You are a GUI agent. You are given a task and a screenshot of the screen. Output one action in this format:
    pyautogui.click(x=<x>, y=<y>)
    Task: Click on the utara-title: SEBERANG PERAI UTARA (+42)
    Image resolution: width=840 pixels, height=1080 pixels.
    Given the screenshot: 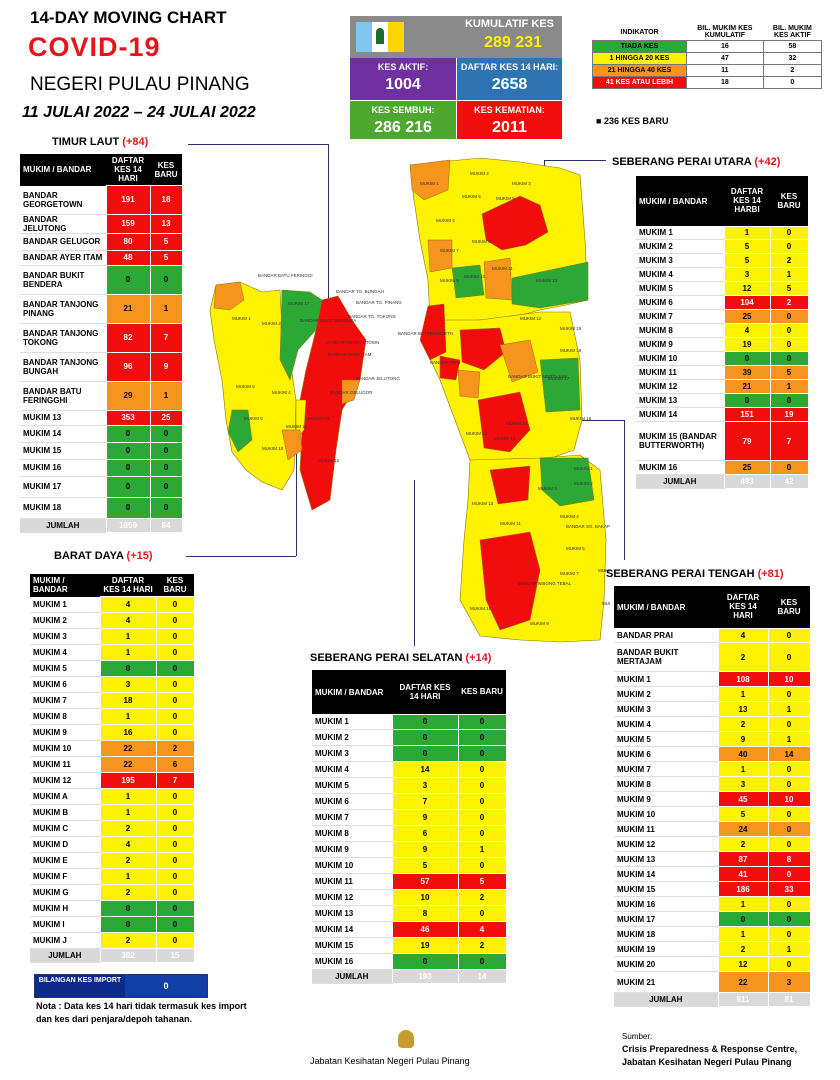 What is the action you would take?
    pyautogui.click(x=696, y=162)
    